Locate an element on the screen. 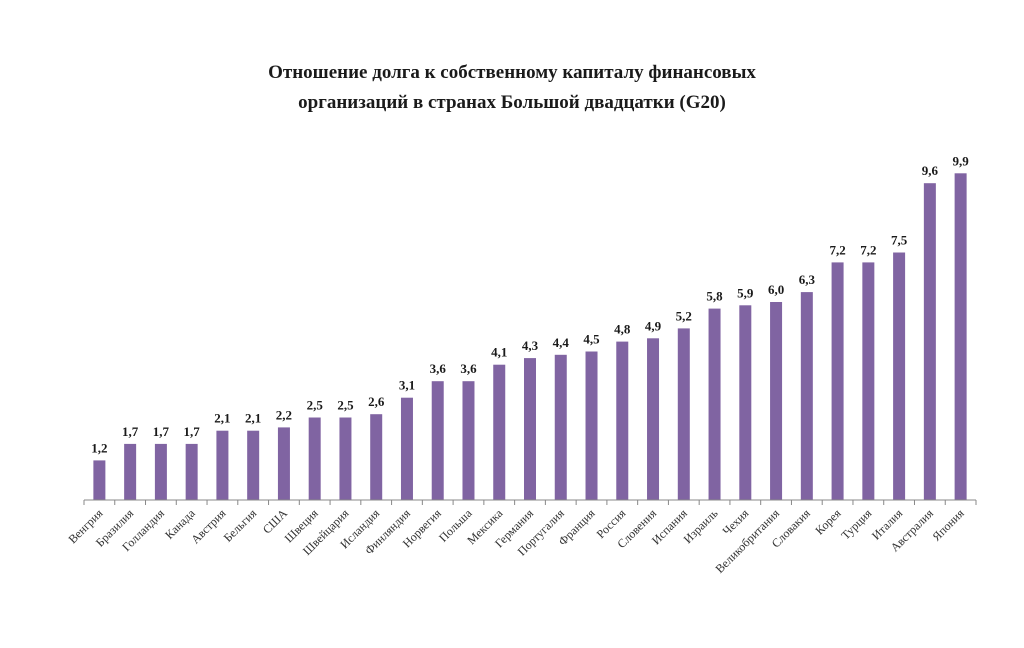 This screenshot has height=648, width=1024. data-label: 4,3 is located at coordinates (530, 345).